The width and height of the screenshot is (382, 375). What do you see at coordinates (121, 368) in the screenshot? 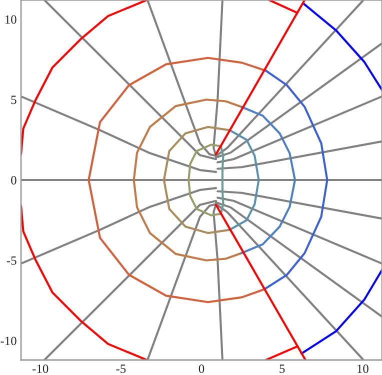
I see `x-tick-label: -5` at bounding box center [121, 368].